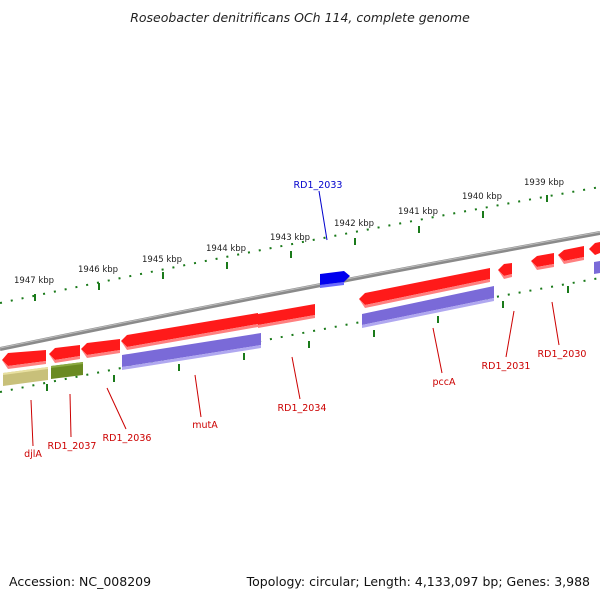 This screenshot has width=600, height=600. Describe the element at coordinates (444, 382) in the screenshot. I see `gene-label-pcca: pccA` at that location.